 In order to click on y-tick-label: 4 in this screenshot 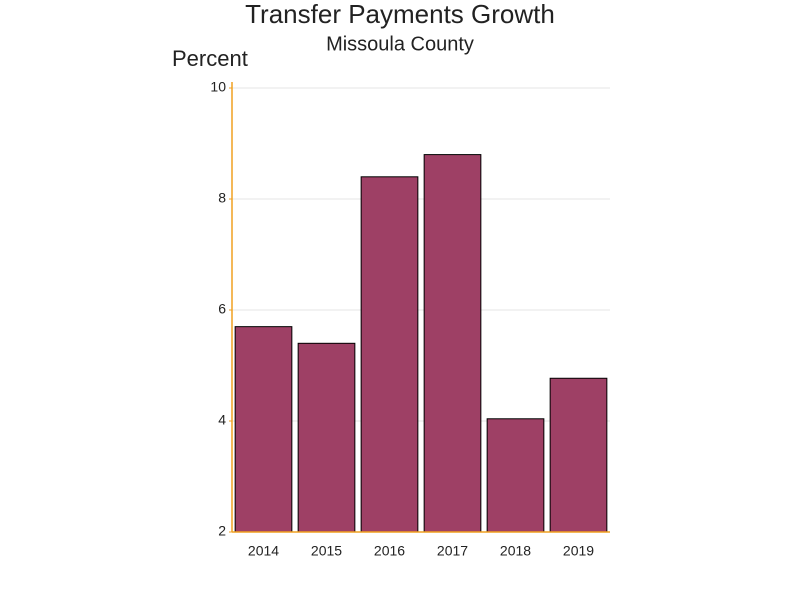, I will do `click(222, 420)`.